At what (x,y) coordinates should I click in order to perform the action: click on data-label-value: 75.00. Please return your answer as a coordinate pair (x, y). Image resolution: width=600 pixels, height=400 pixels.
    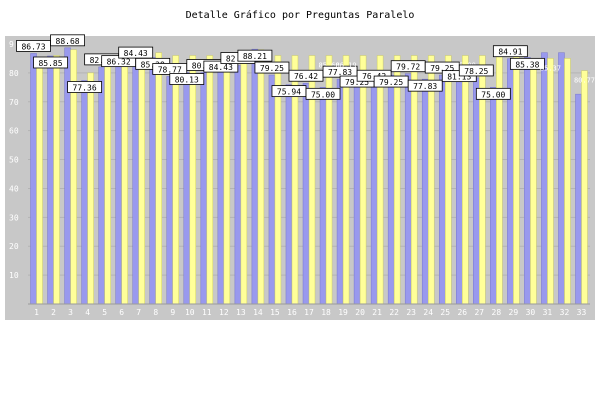
    Looking at the image, I should click on (323, 94).